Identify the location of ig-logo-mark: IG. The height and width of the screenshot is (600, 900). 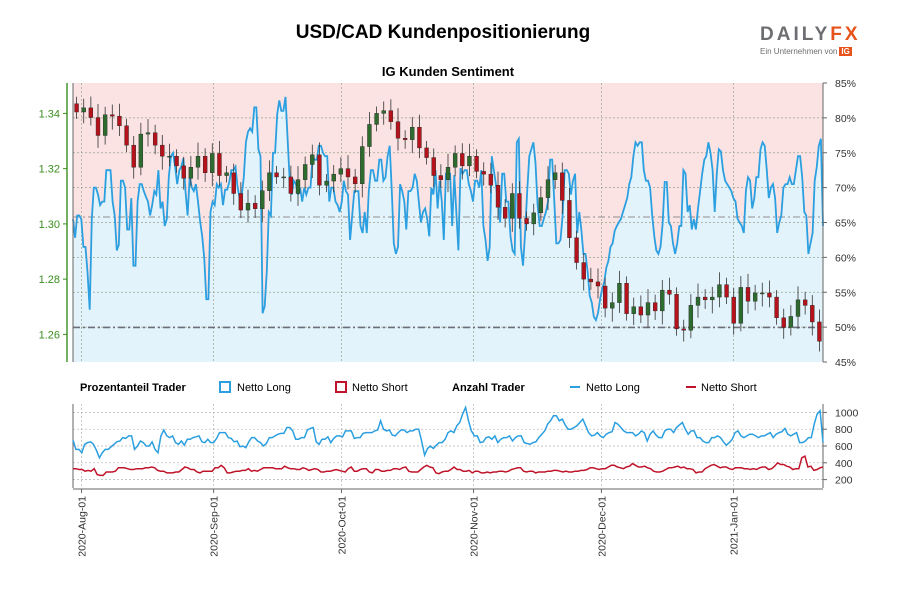
(845, 51).